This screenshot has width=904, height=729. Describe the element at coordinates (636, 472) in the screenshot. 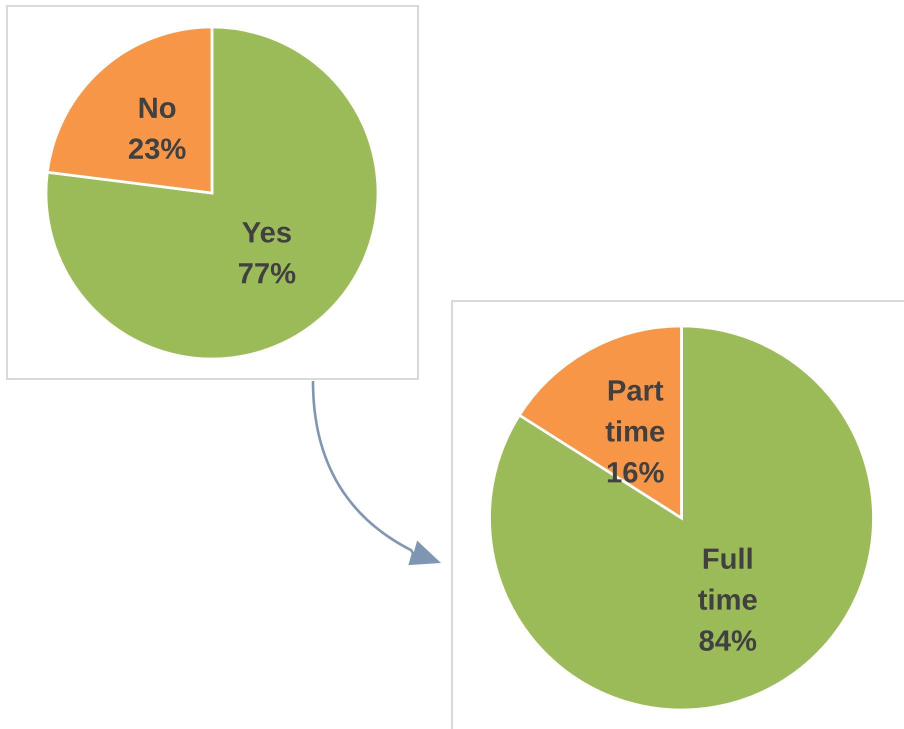

I see `data-label: 16%` at that location.